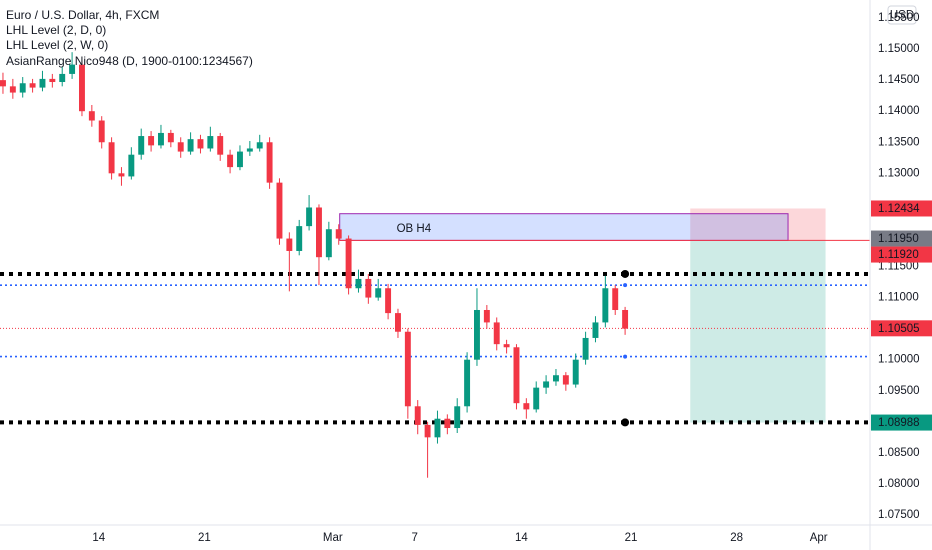  I want to click on price-tag-label: 1.11920, so click(898, 255).